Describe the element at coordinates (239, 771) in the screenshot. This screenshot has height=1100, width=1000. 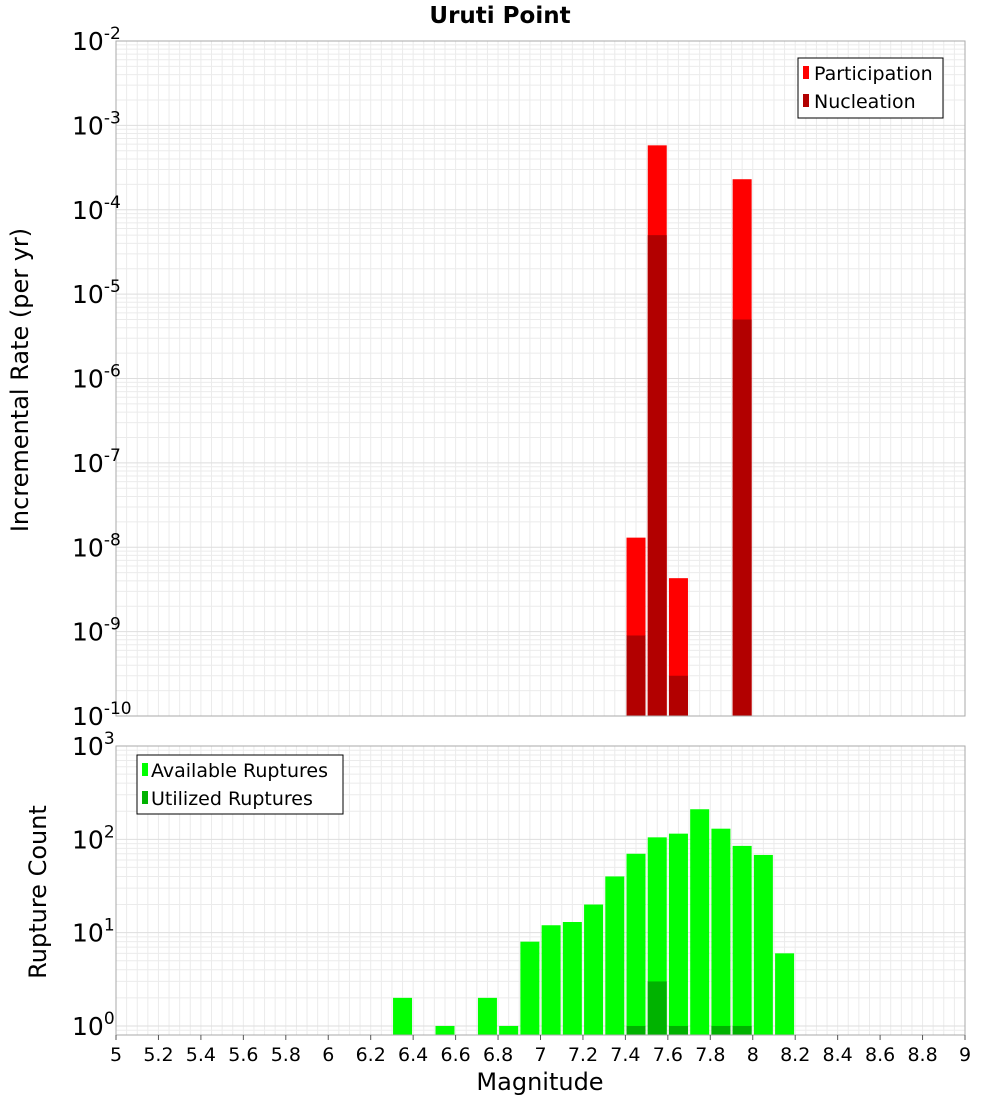
I see `legend-label-available: Available Ruptures` at that location.